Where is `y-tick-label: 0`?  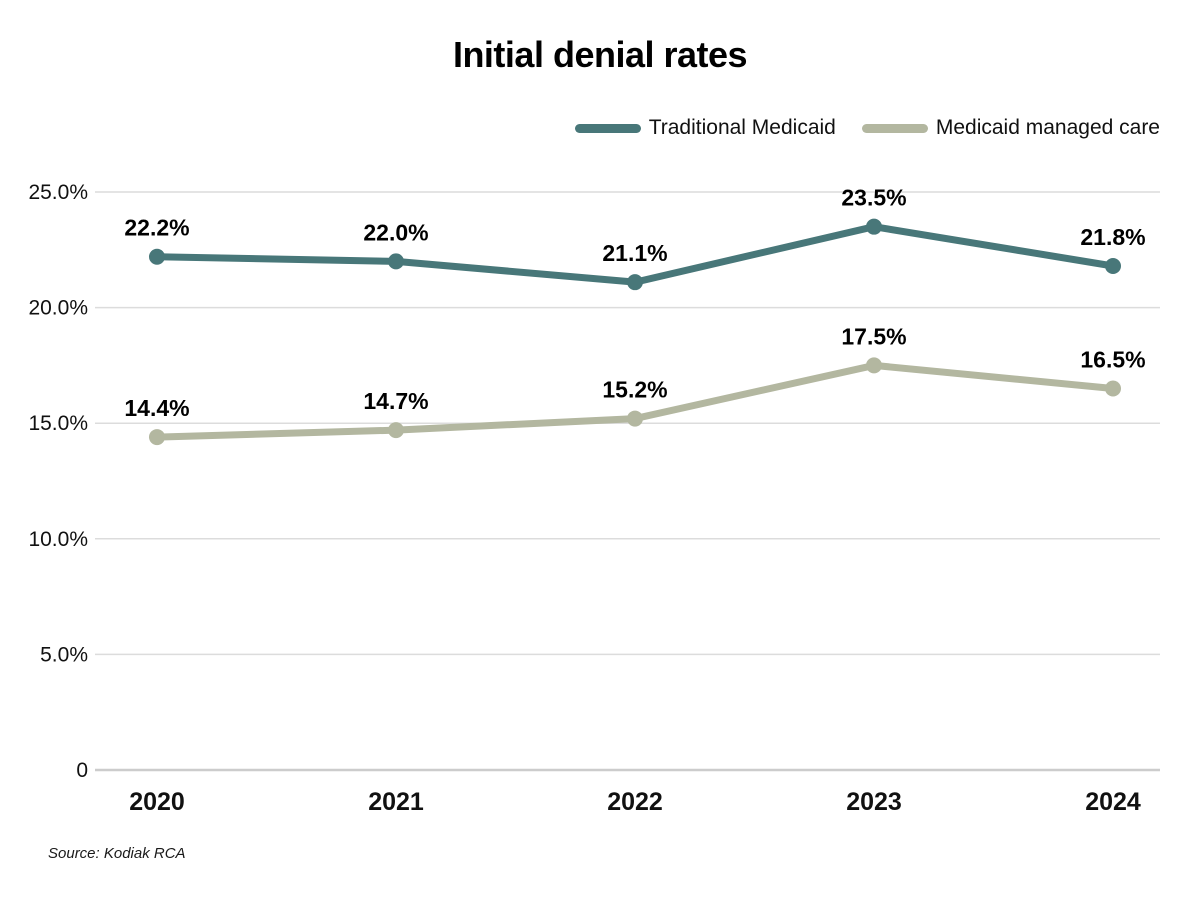 y-tick-label: 0 is located at coordinates (82, 770).